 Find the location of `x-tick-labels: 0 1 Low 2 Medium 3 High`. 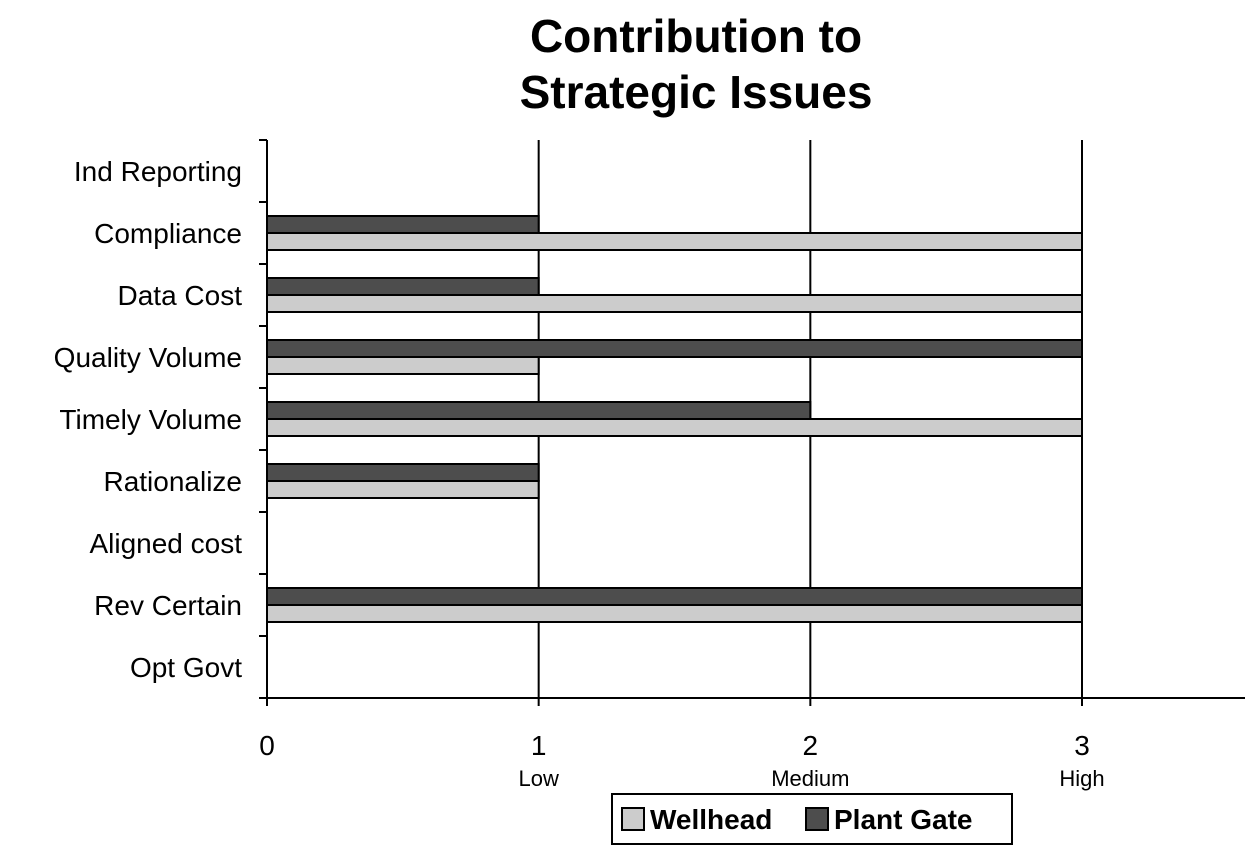

x-tick-labels: 0 1 Low 2 Medium 3 High is located at coordinates (681, 760).